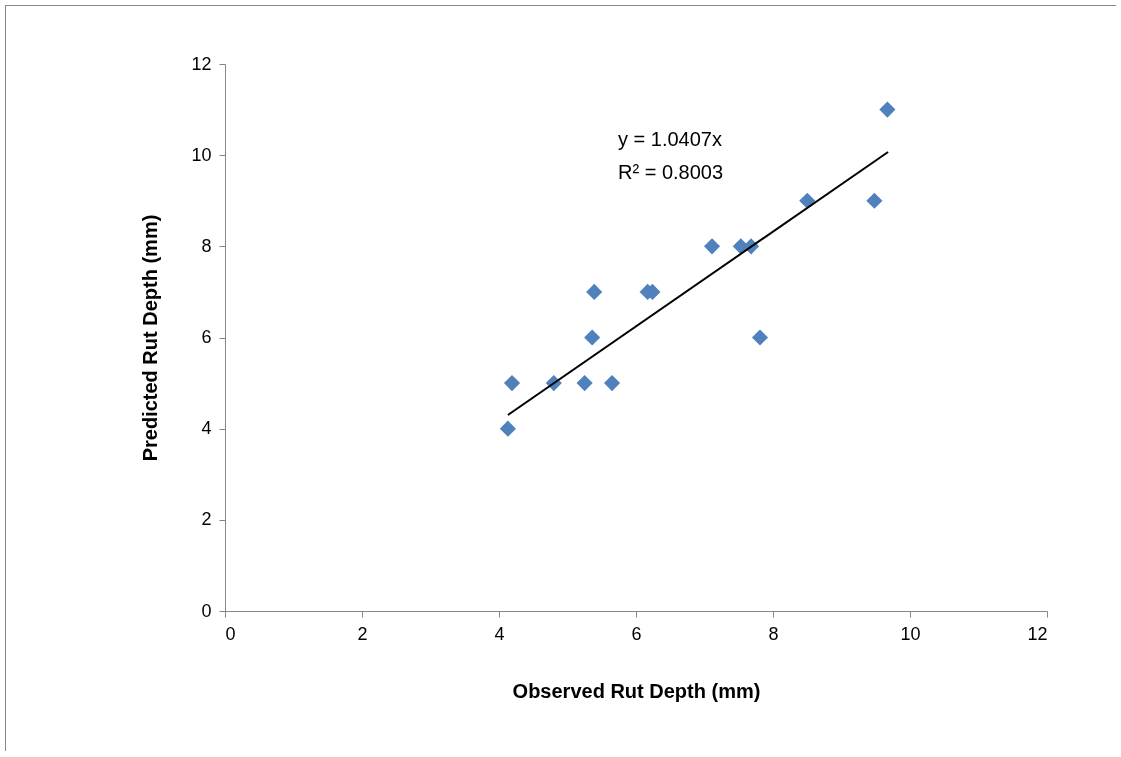  What do you see at coordinates (206, 337) in the screenshot?
I see `y-tick-label: 6` at bounding box center [206, 337].